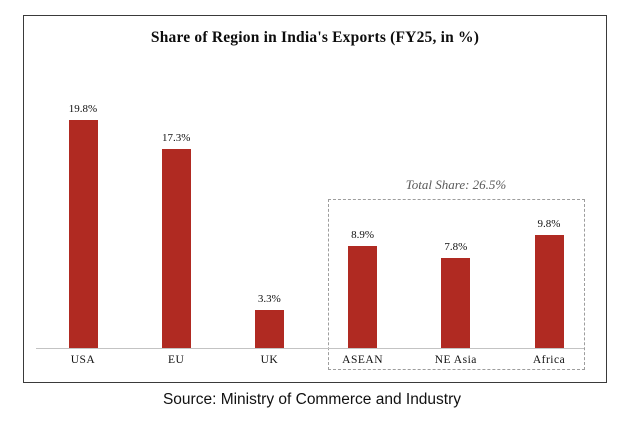 The width and height of the screenshot is (624, 423). What do you see at coordinates (310, 348) in the screenshot?
I see `x-axis-line` at bounding box center [310, 348].